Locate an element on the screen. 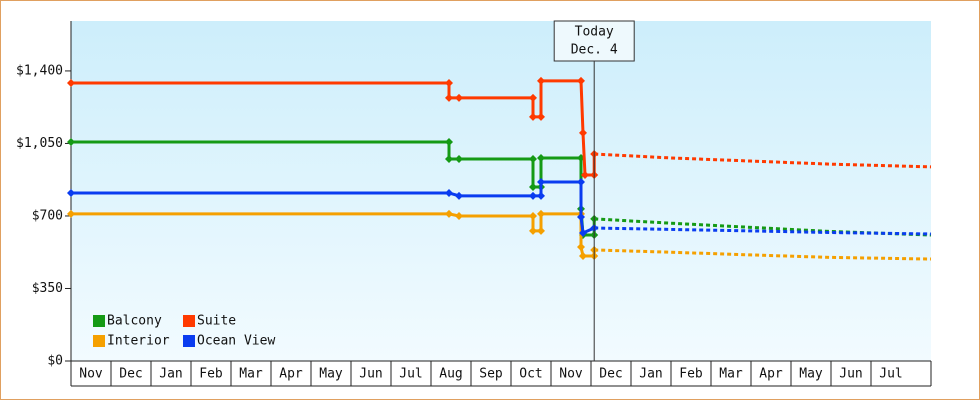 This screenshot has height=400, width=980. y-tick-label: $1,050 is located at coordinates (39, 143).